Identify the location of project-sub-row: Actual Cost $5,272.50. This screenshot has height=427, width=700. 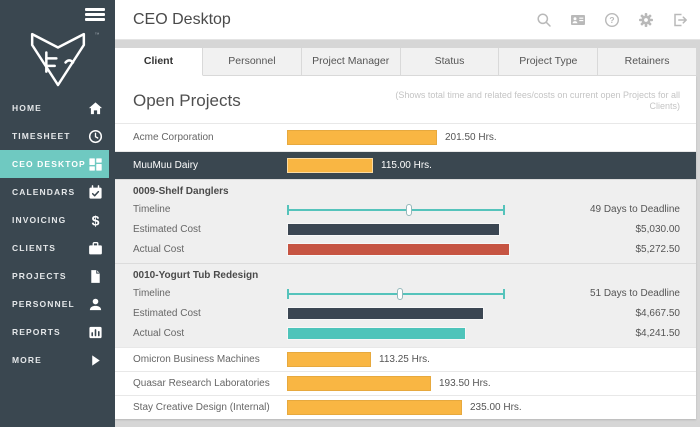
(405, 250).